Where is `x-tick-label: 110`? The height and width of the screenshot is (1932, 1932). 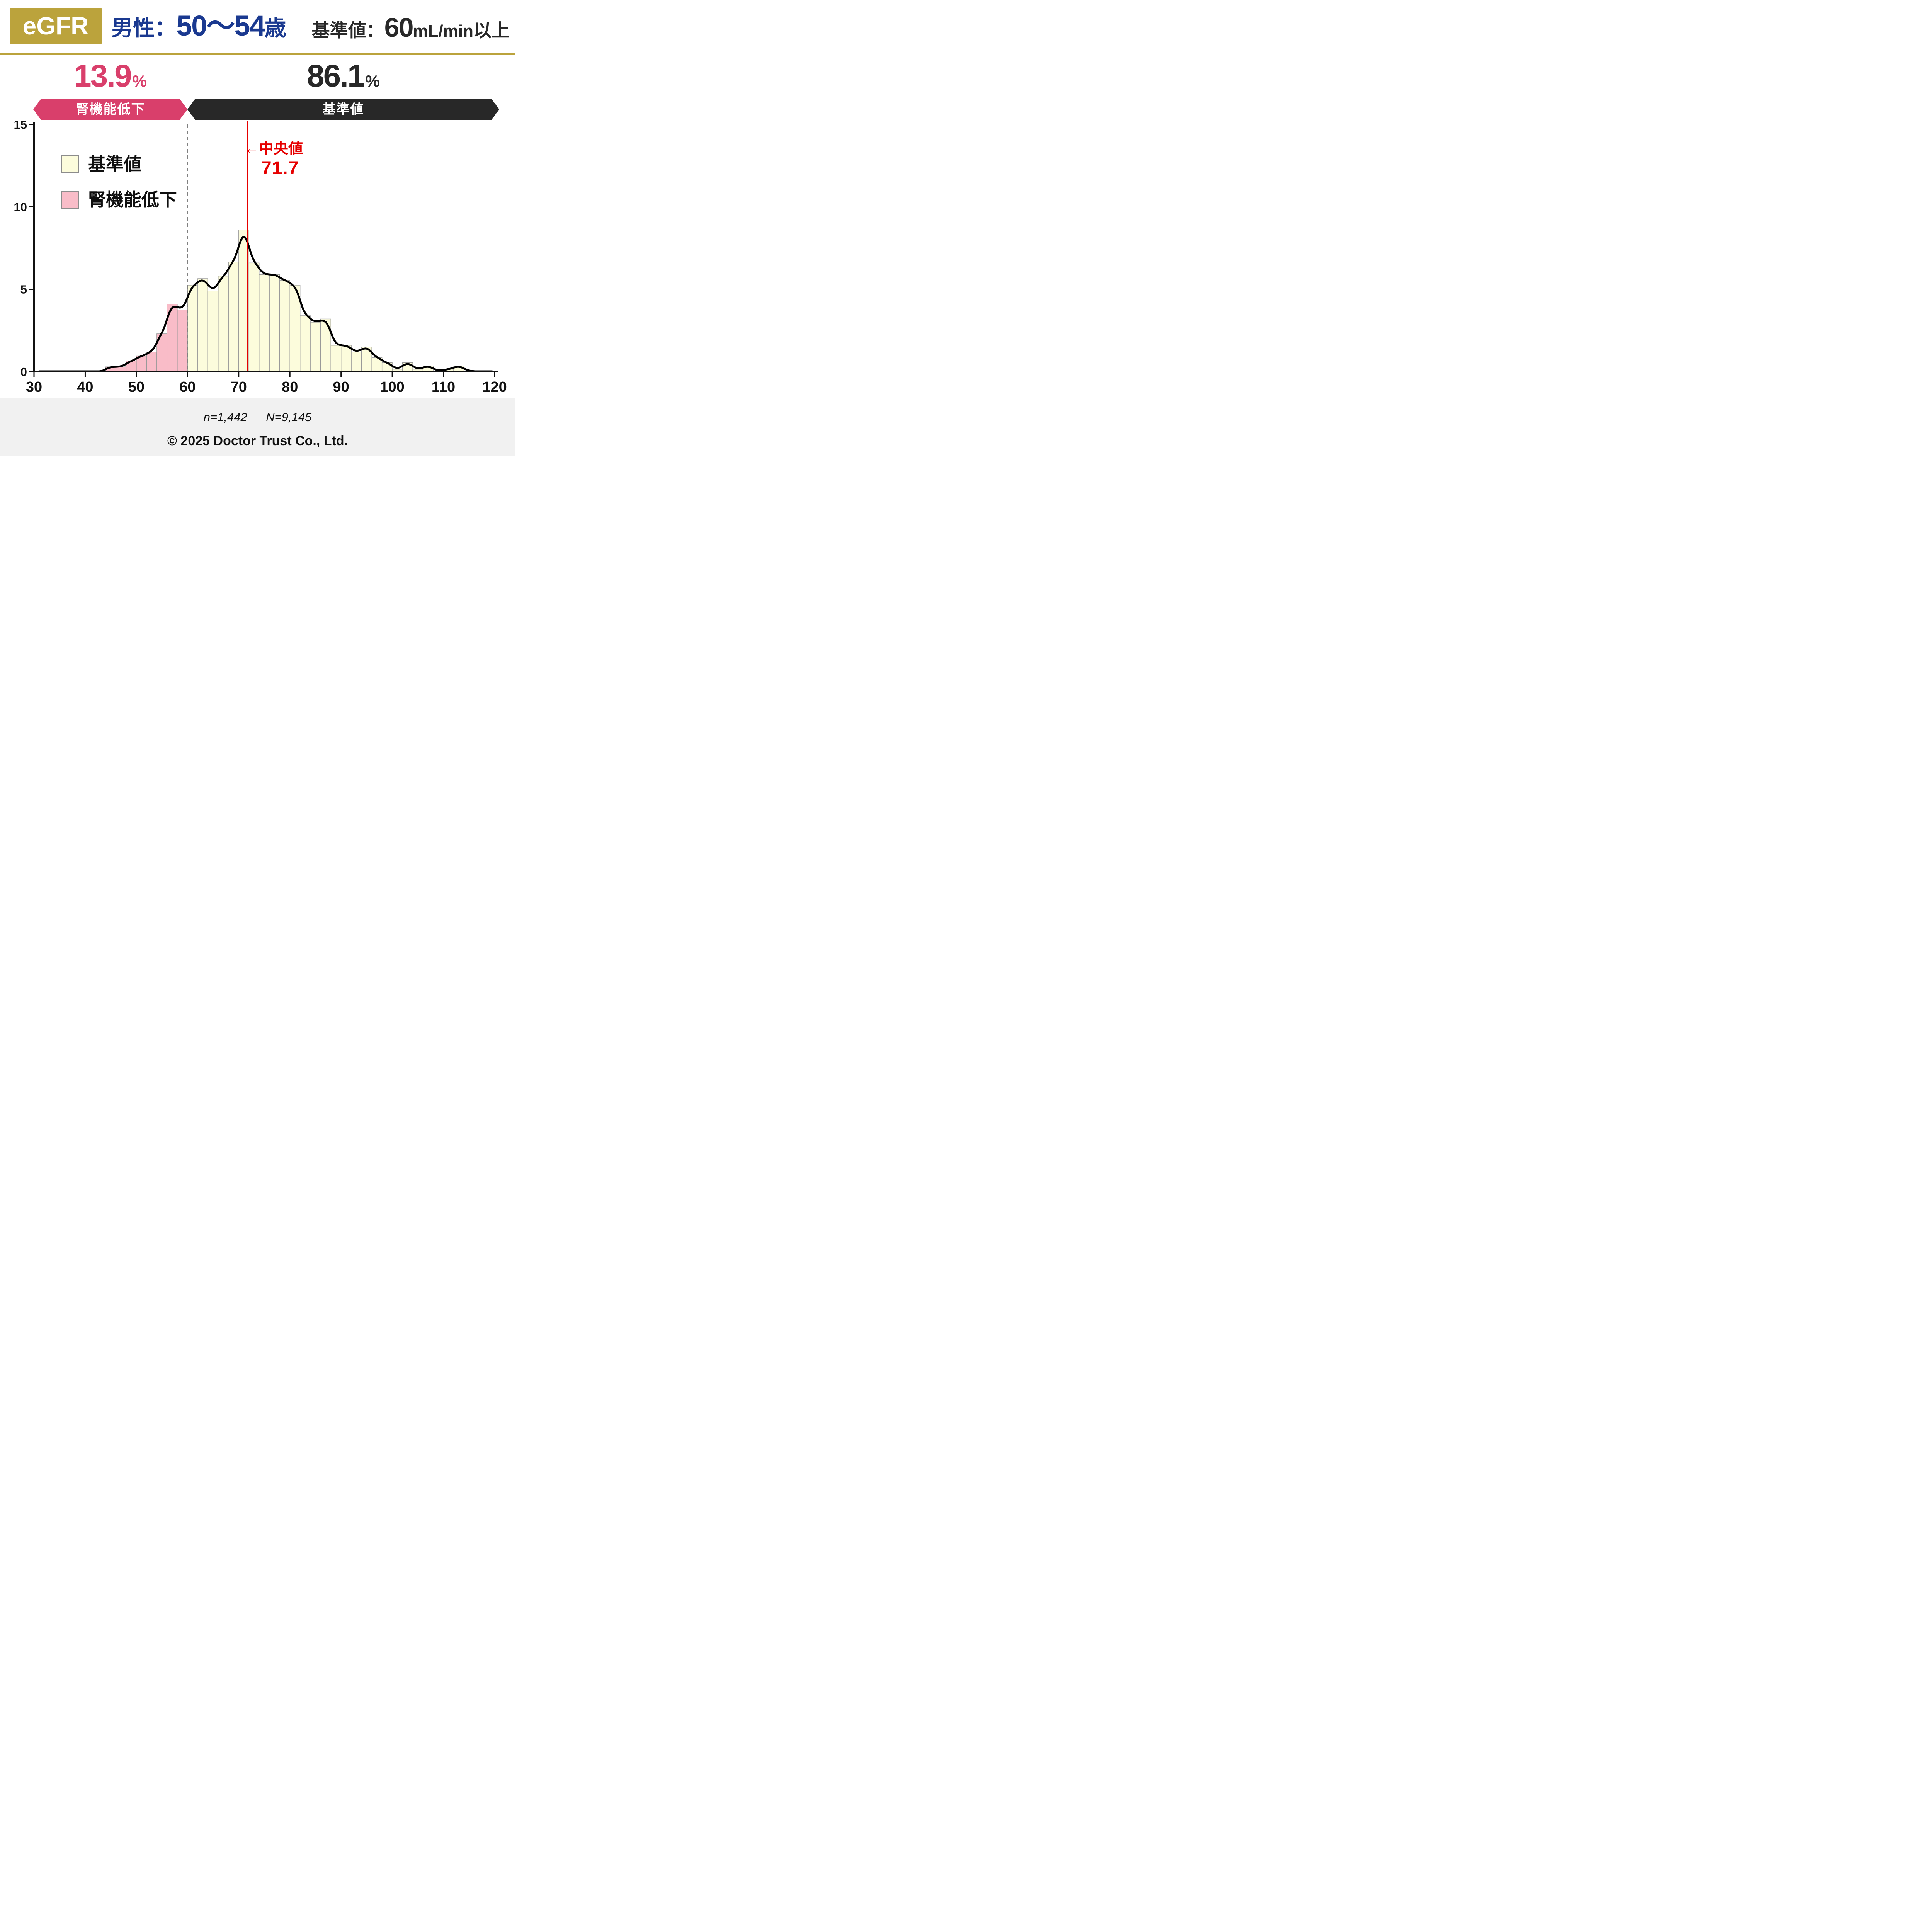
x-tick-label: 110 is located at coordinates (443, 387).